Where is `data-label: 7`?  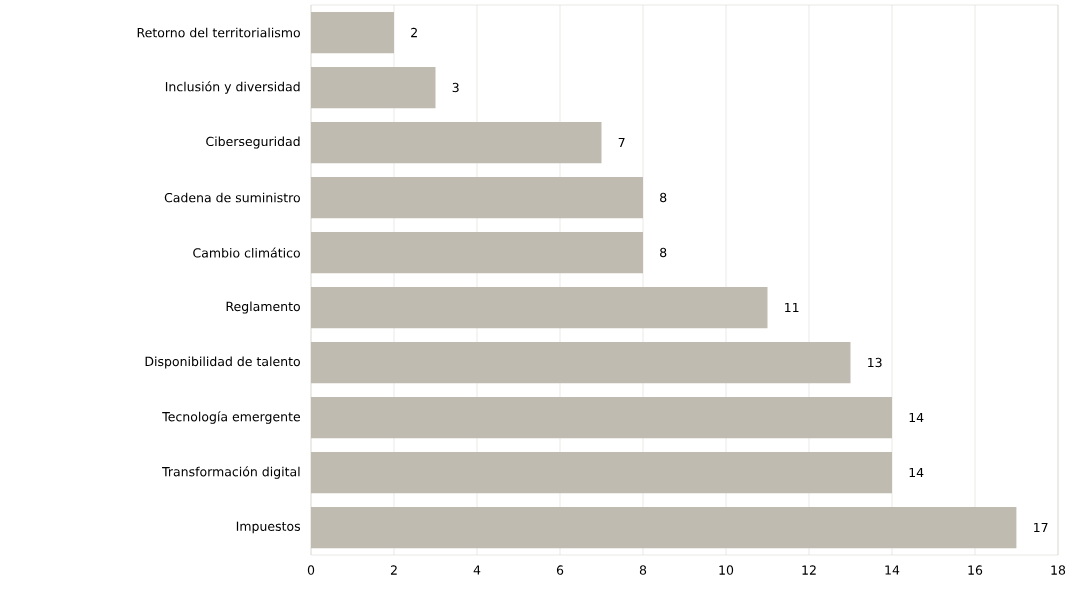 data-label: 7 is located at coordinates (621, 142).